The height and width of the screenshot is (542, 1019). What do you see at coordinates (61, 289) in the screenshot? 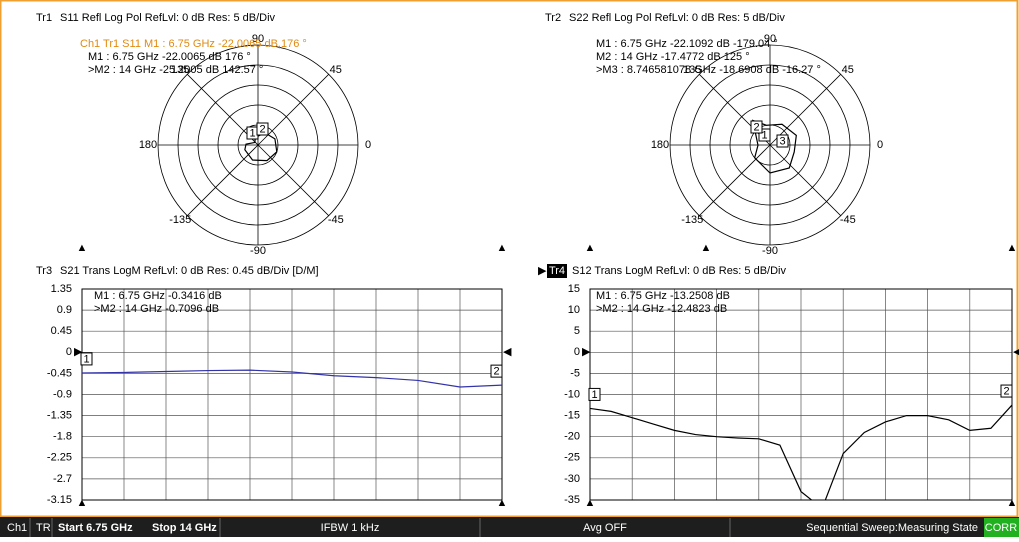
I see `y-tick-label: 1.35` at bounding box center [61, 289].